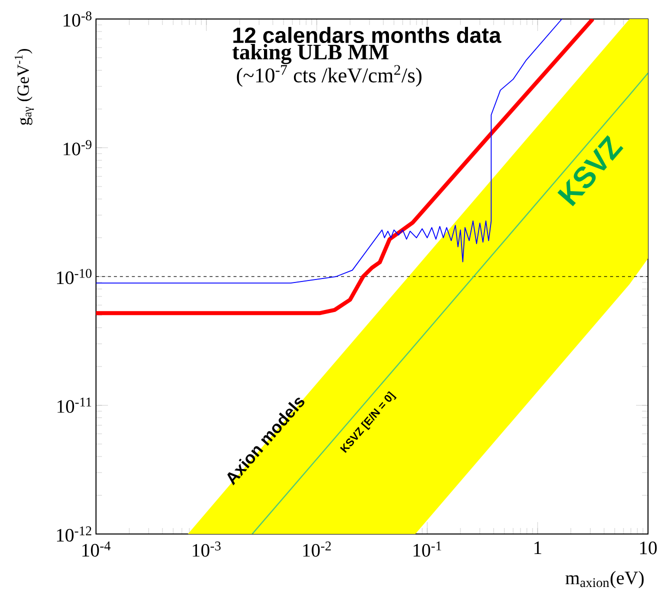 This screenshot has height=598, width=662. I want to click on y-tick-label: 10$^{-10}$, so click(74, 276).